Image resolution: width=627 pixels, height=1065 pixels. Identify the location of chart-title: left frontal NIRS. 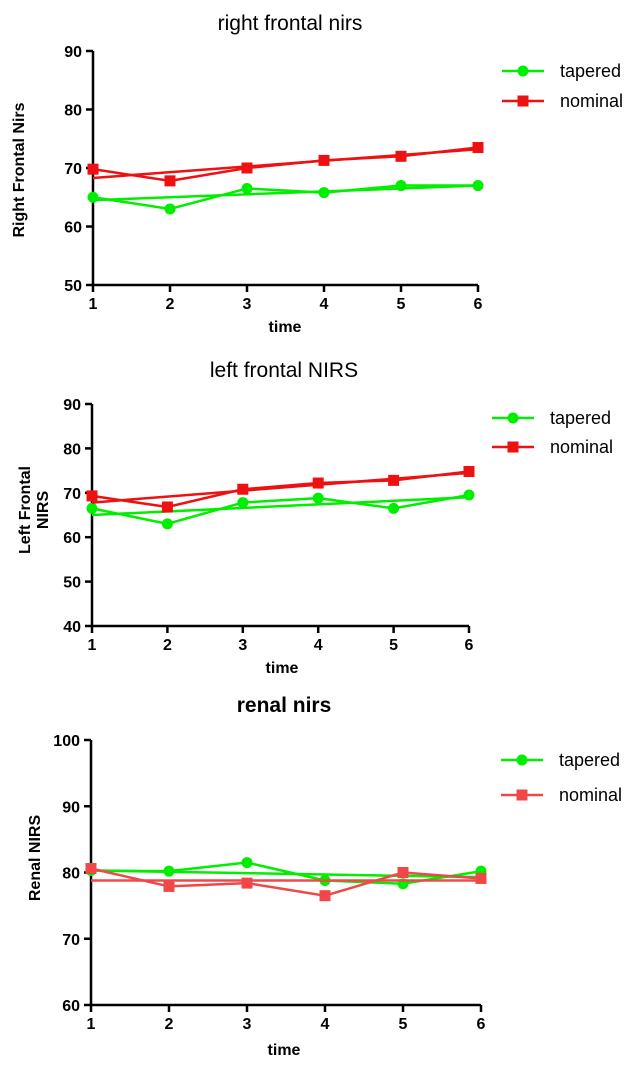
(284, 370).